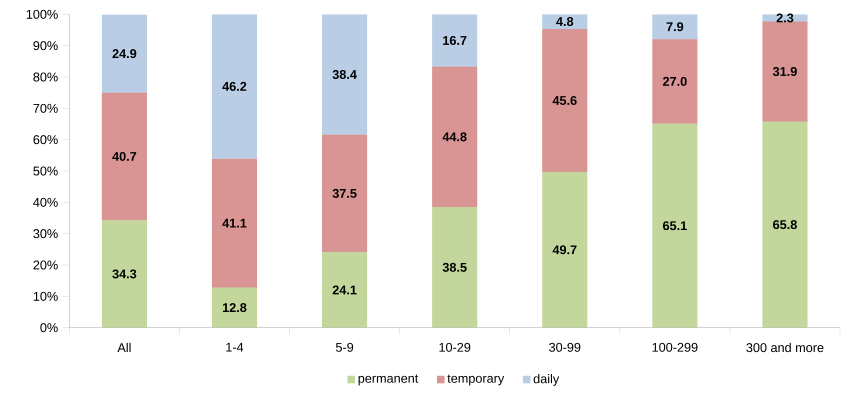  Describe the element at coordinates (46, 296) in the screenshot. I see `y-tick-label: 10%` at that location.